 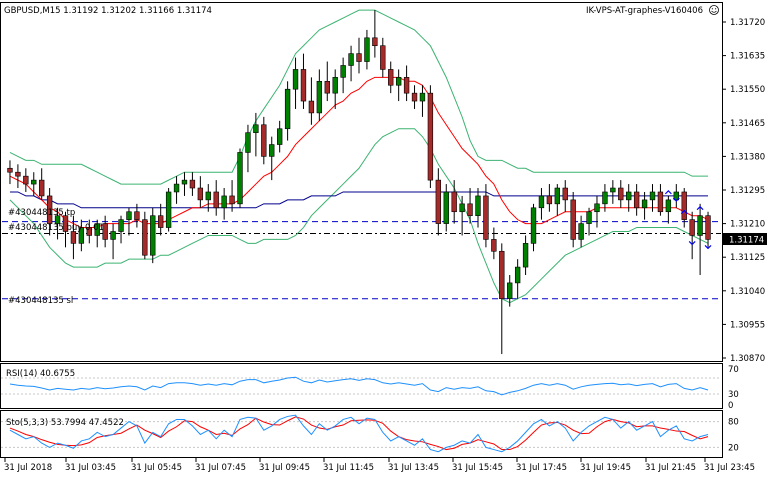 I want to click on time-tick-label: 31 Jul 15:45, so click(x=477, y=468).